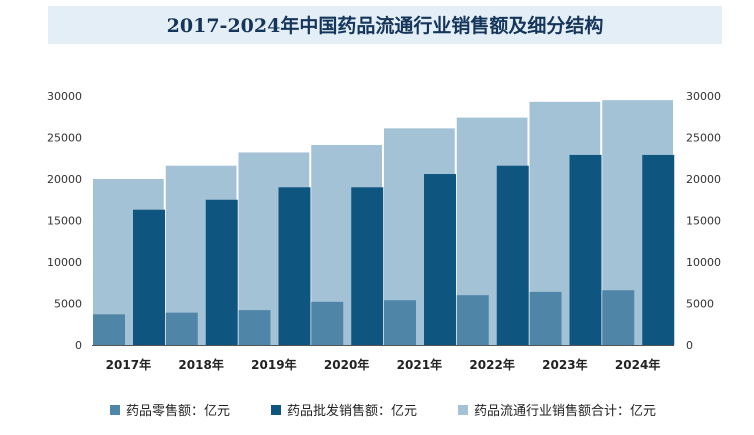  What do you see at coordinates (346, 364) in the screenshot?
I see `x-tick-label: 2020年` at bounding box center [346, 364].